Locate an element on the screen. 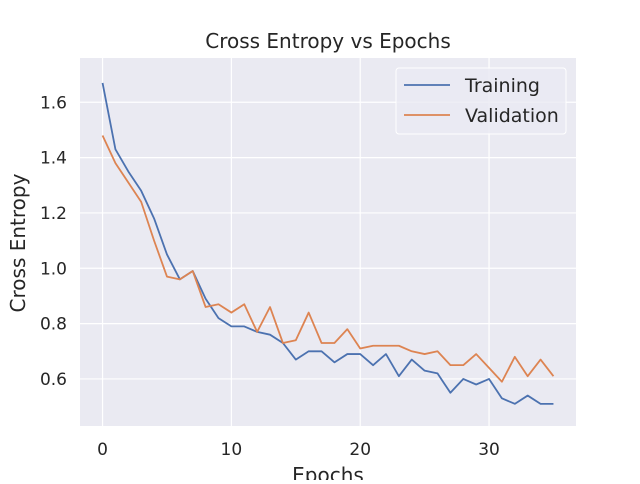  y-axis-label: Cross Entropy is located at coordinates (18, 242).